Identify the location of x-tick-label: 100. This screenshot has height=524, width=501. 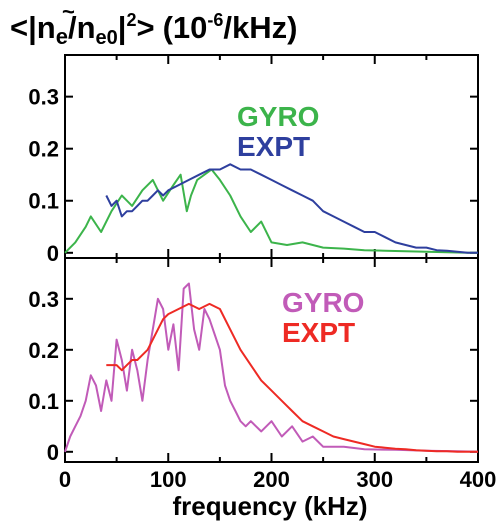
(168, 479).